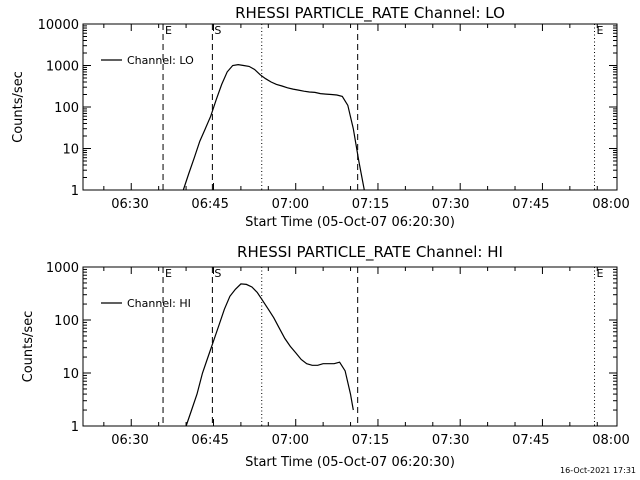 Image resolution: width=640 pixels, height=480 pixels. Describe the element at coordinates (160, 60) in the screenshot. I see `panel-1-legend-label: Channel: LO` at that location.